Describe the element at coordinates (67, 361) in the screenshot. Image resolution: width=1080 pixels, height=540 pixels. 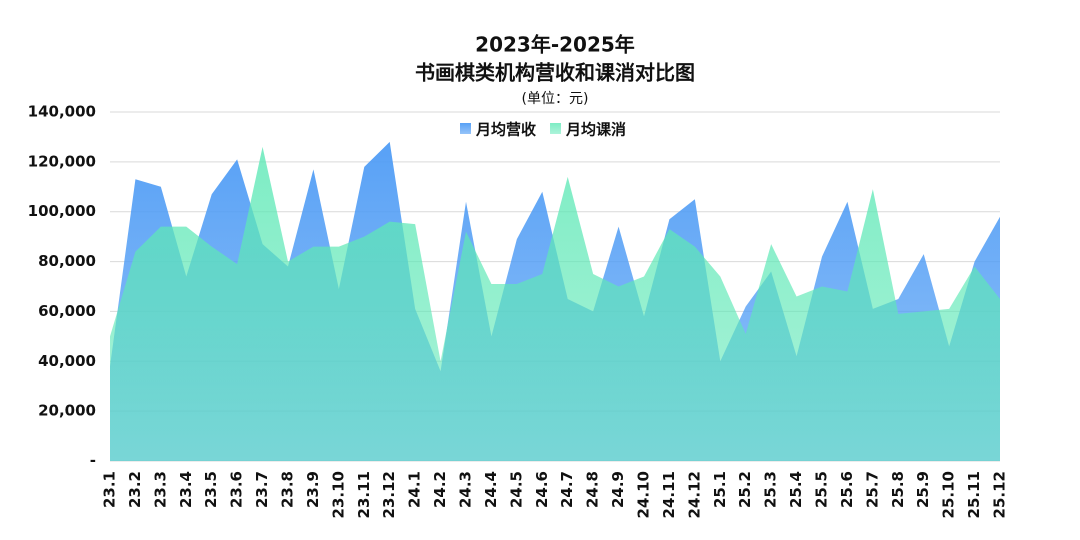
I see `y-tick-label: 40,000` at that location.